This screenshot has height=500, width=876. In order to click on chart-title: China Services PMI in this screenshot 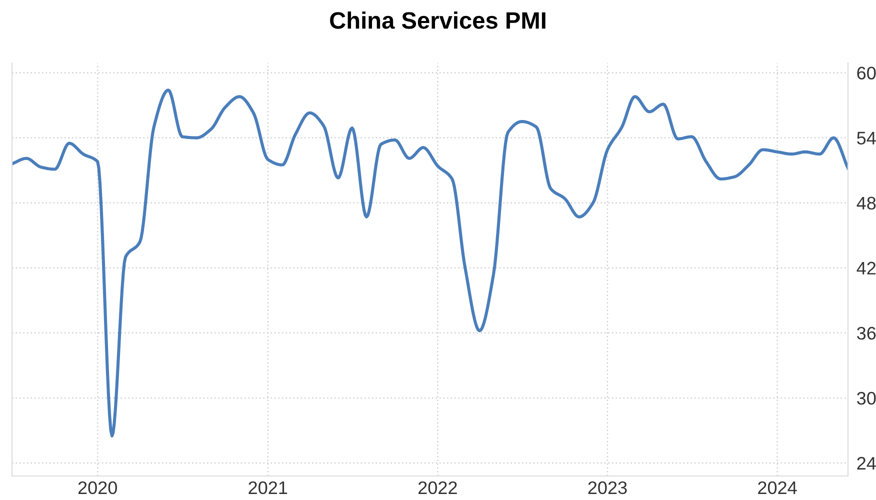, I will do `click(438, 20)`.